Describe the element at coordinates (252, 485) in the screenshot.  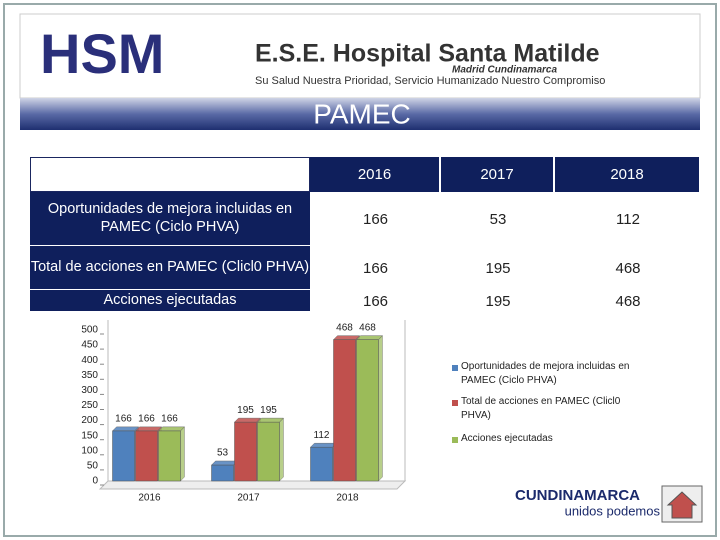
I see `floor` at that location.